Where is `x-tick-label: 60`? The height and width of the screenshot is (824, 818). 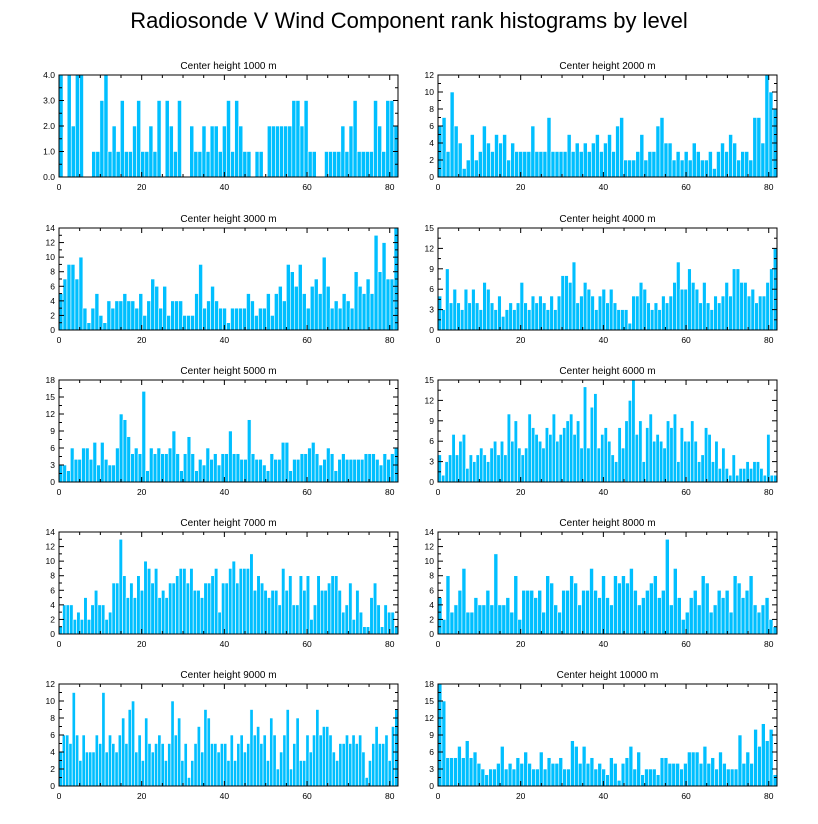 x-tick-label: 60 is located at coordinates (307, 492).